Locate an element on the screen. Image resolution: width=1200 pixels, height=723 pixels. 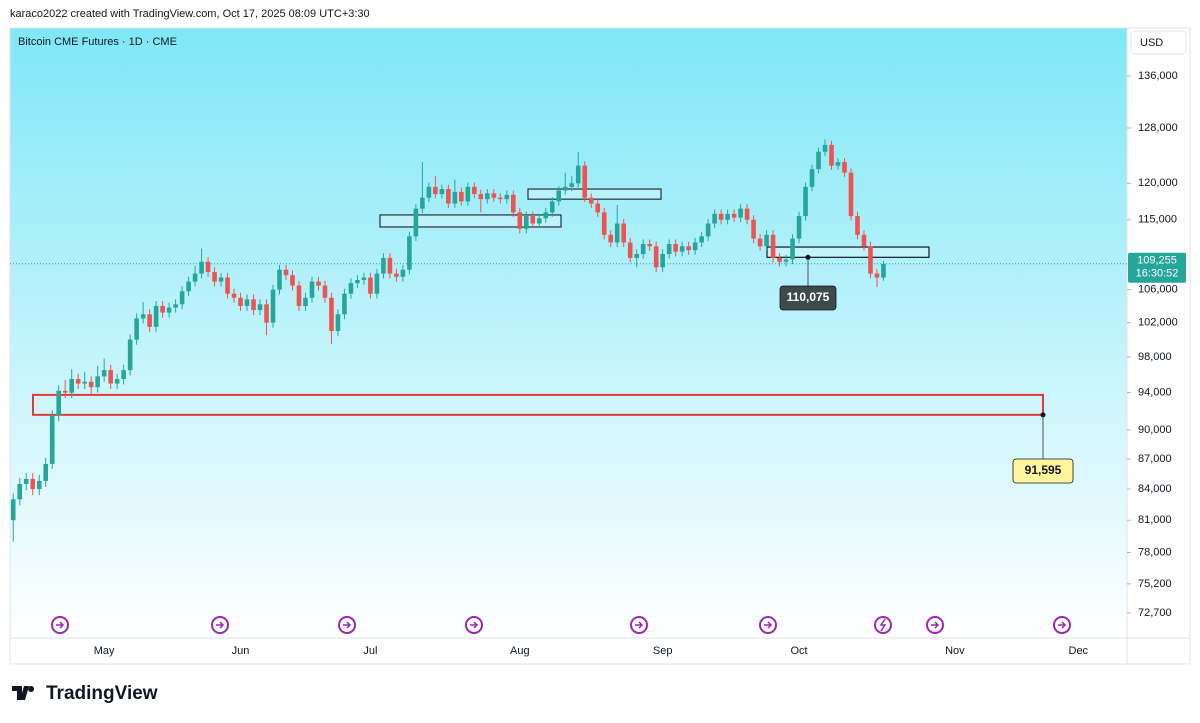
event-icons is located at coordinates (561, 625).